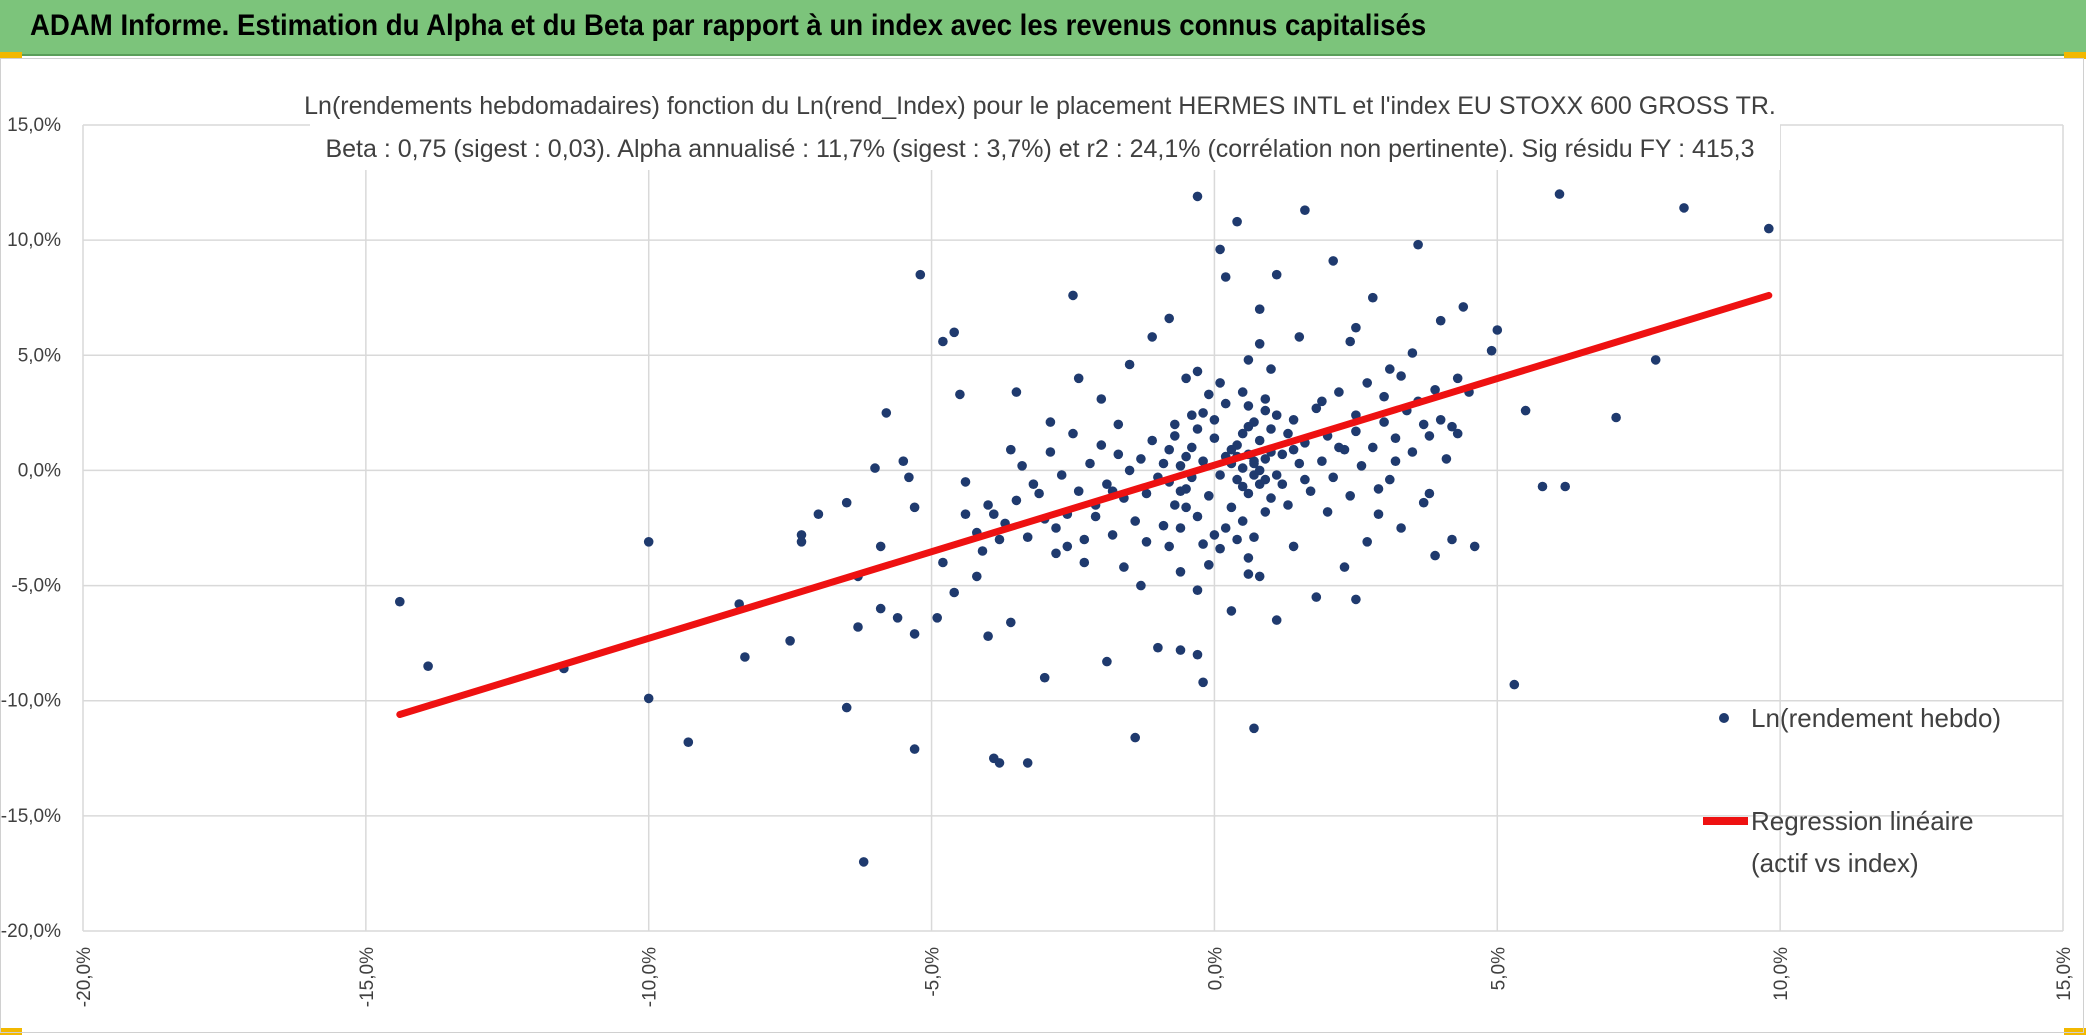 This screenshot has height=1035, width=2086. What do you see at coordinates (1835, 863) in the screenshot?
I see `legend-label-regression-line2: (actif vs index)` at bounding box center [1835, 863].